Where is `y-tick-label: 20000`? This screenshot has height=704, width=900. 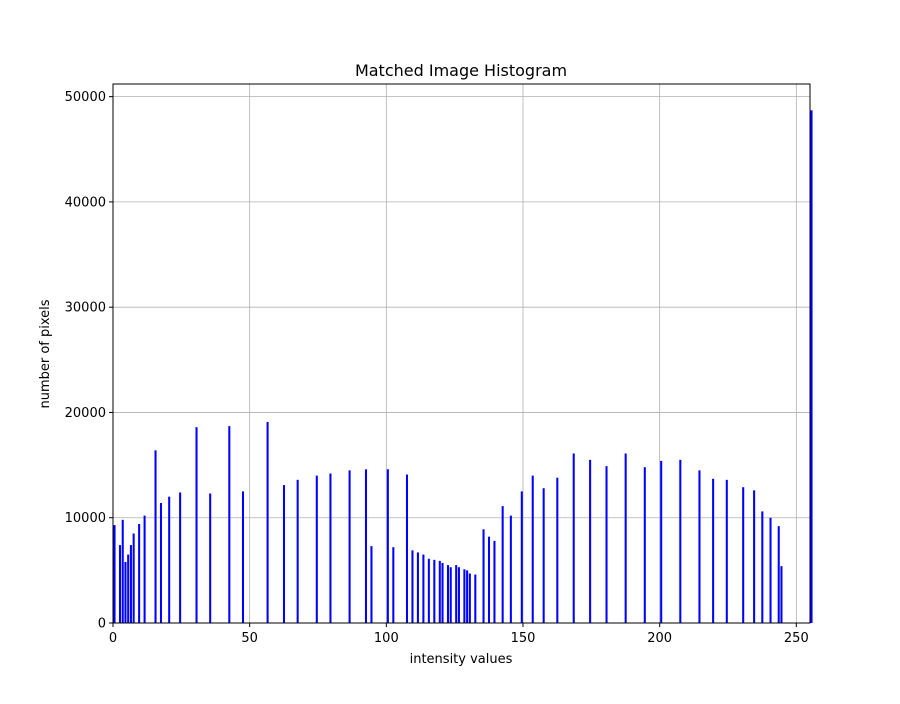 y-tick-label: 20000 is located at coordinates (85, 413).